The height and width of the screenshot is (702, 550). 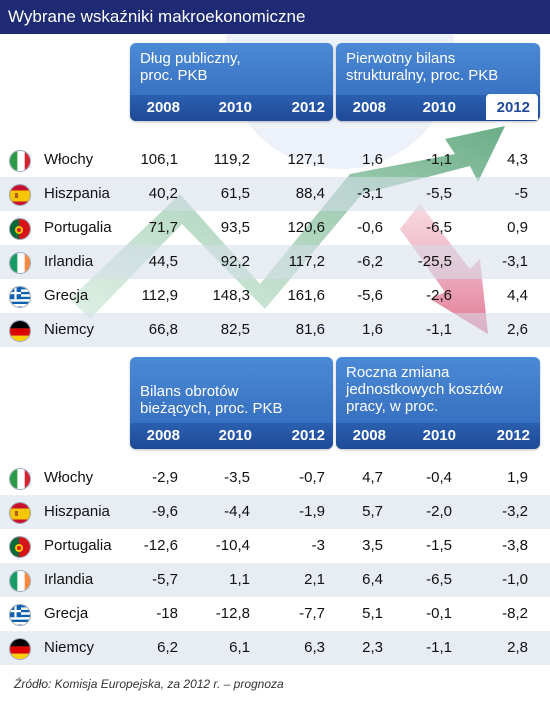 I want to click on table-cell: -4,4, so click(x=237, y=511).